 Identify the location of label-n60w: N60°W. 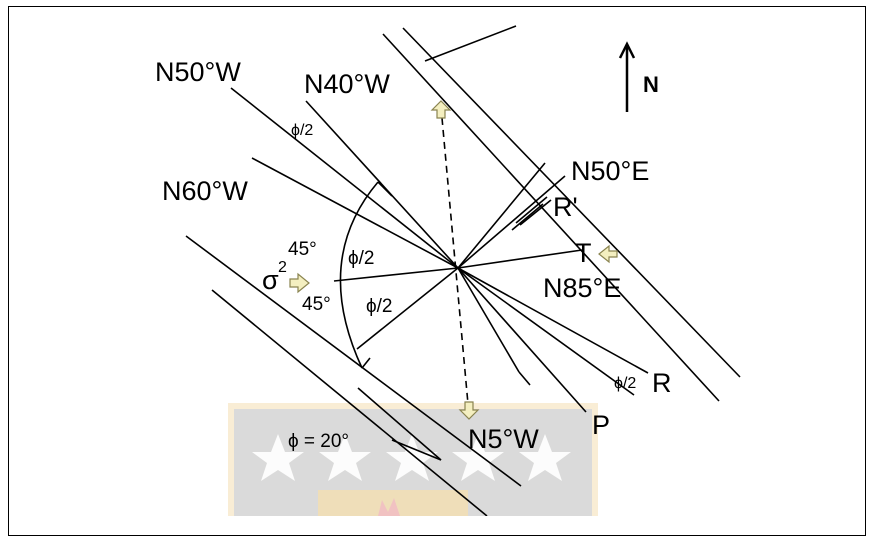
(205, 191).